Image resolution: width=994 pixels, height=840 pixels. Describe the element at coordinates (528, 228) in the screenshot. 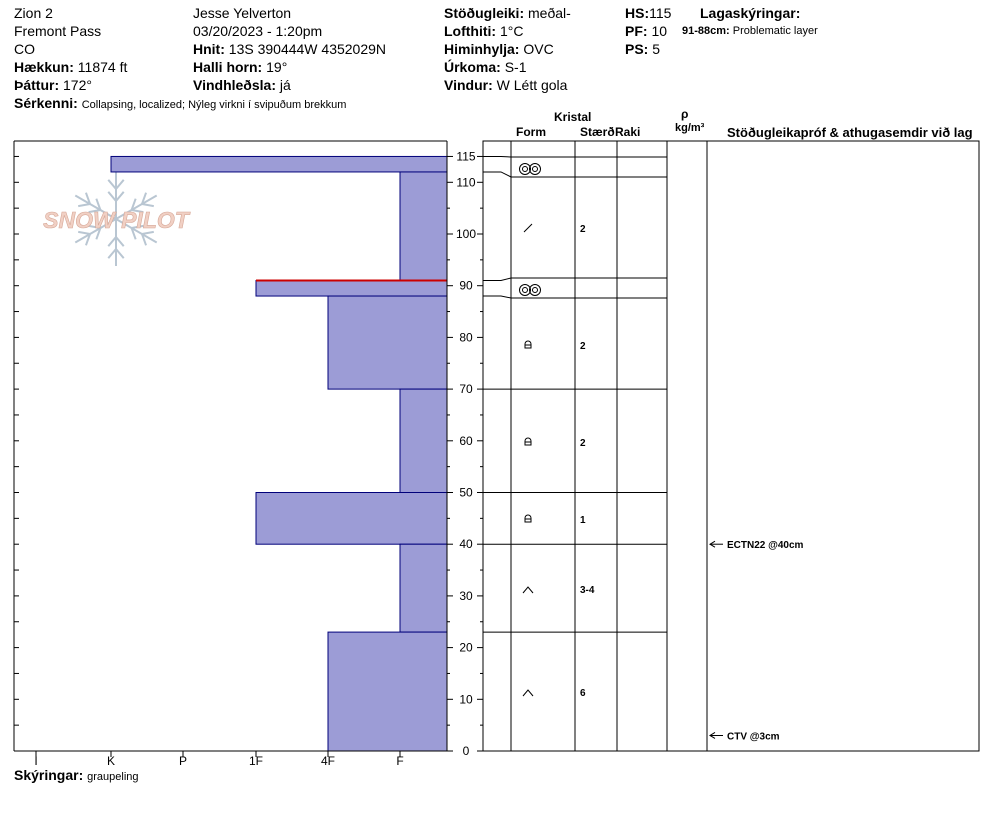

I see `fragments-icon` at that location.